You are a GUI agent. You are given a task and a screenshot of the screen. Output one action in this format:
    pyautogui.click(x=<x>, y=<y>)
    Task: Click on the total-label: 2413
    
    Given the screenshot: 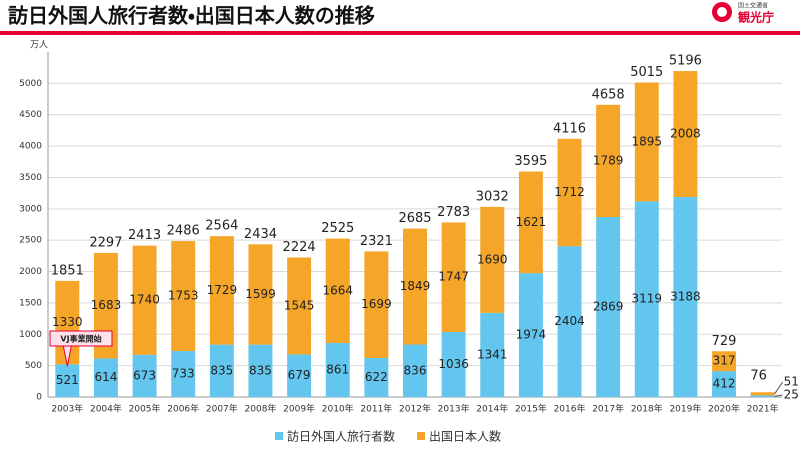 What is the action you would take?
    pyautogui.click(x=144, y=235)
    